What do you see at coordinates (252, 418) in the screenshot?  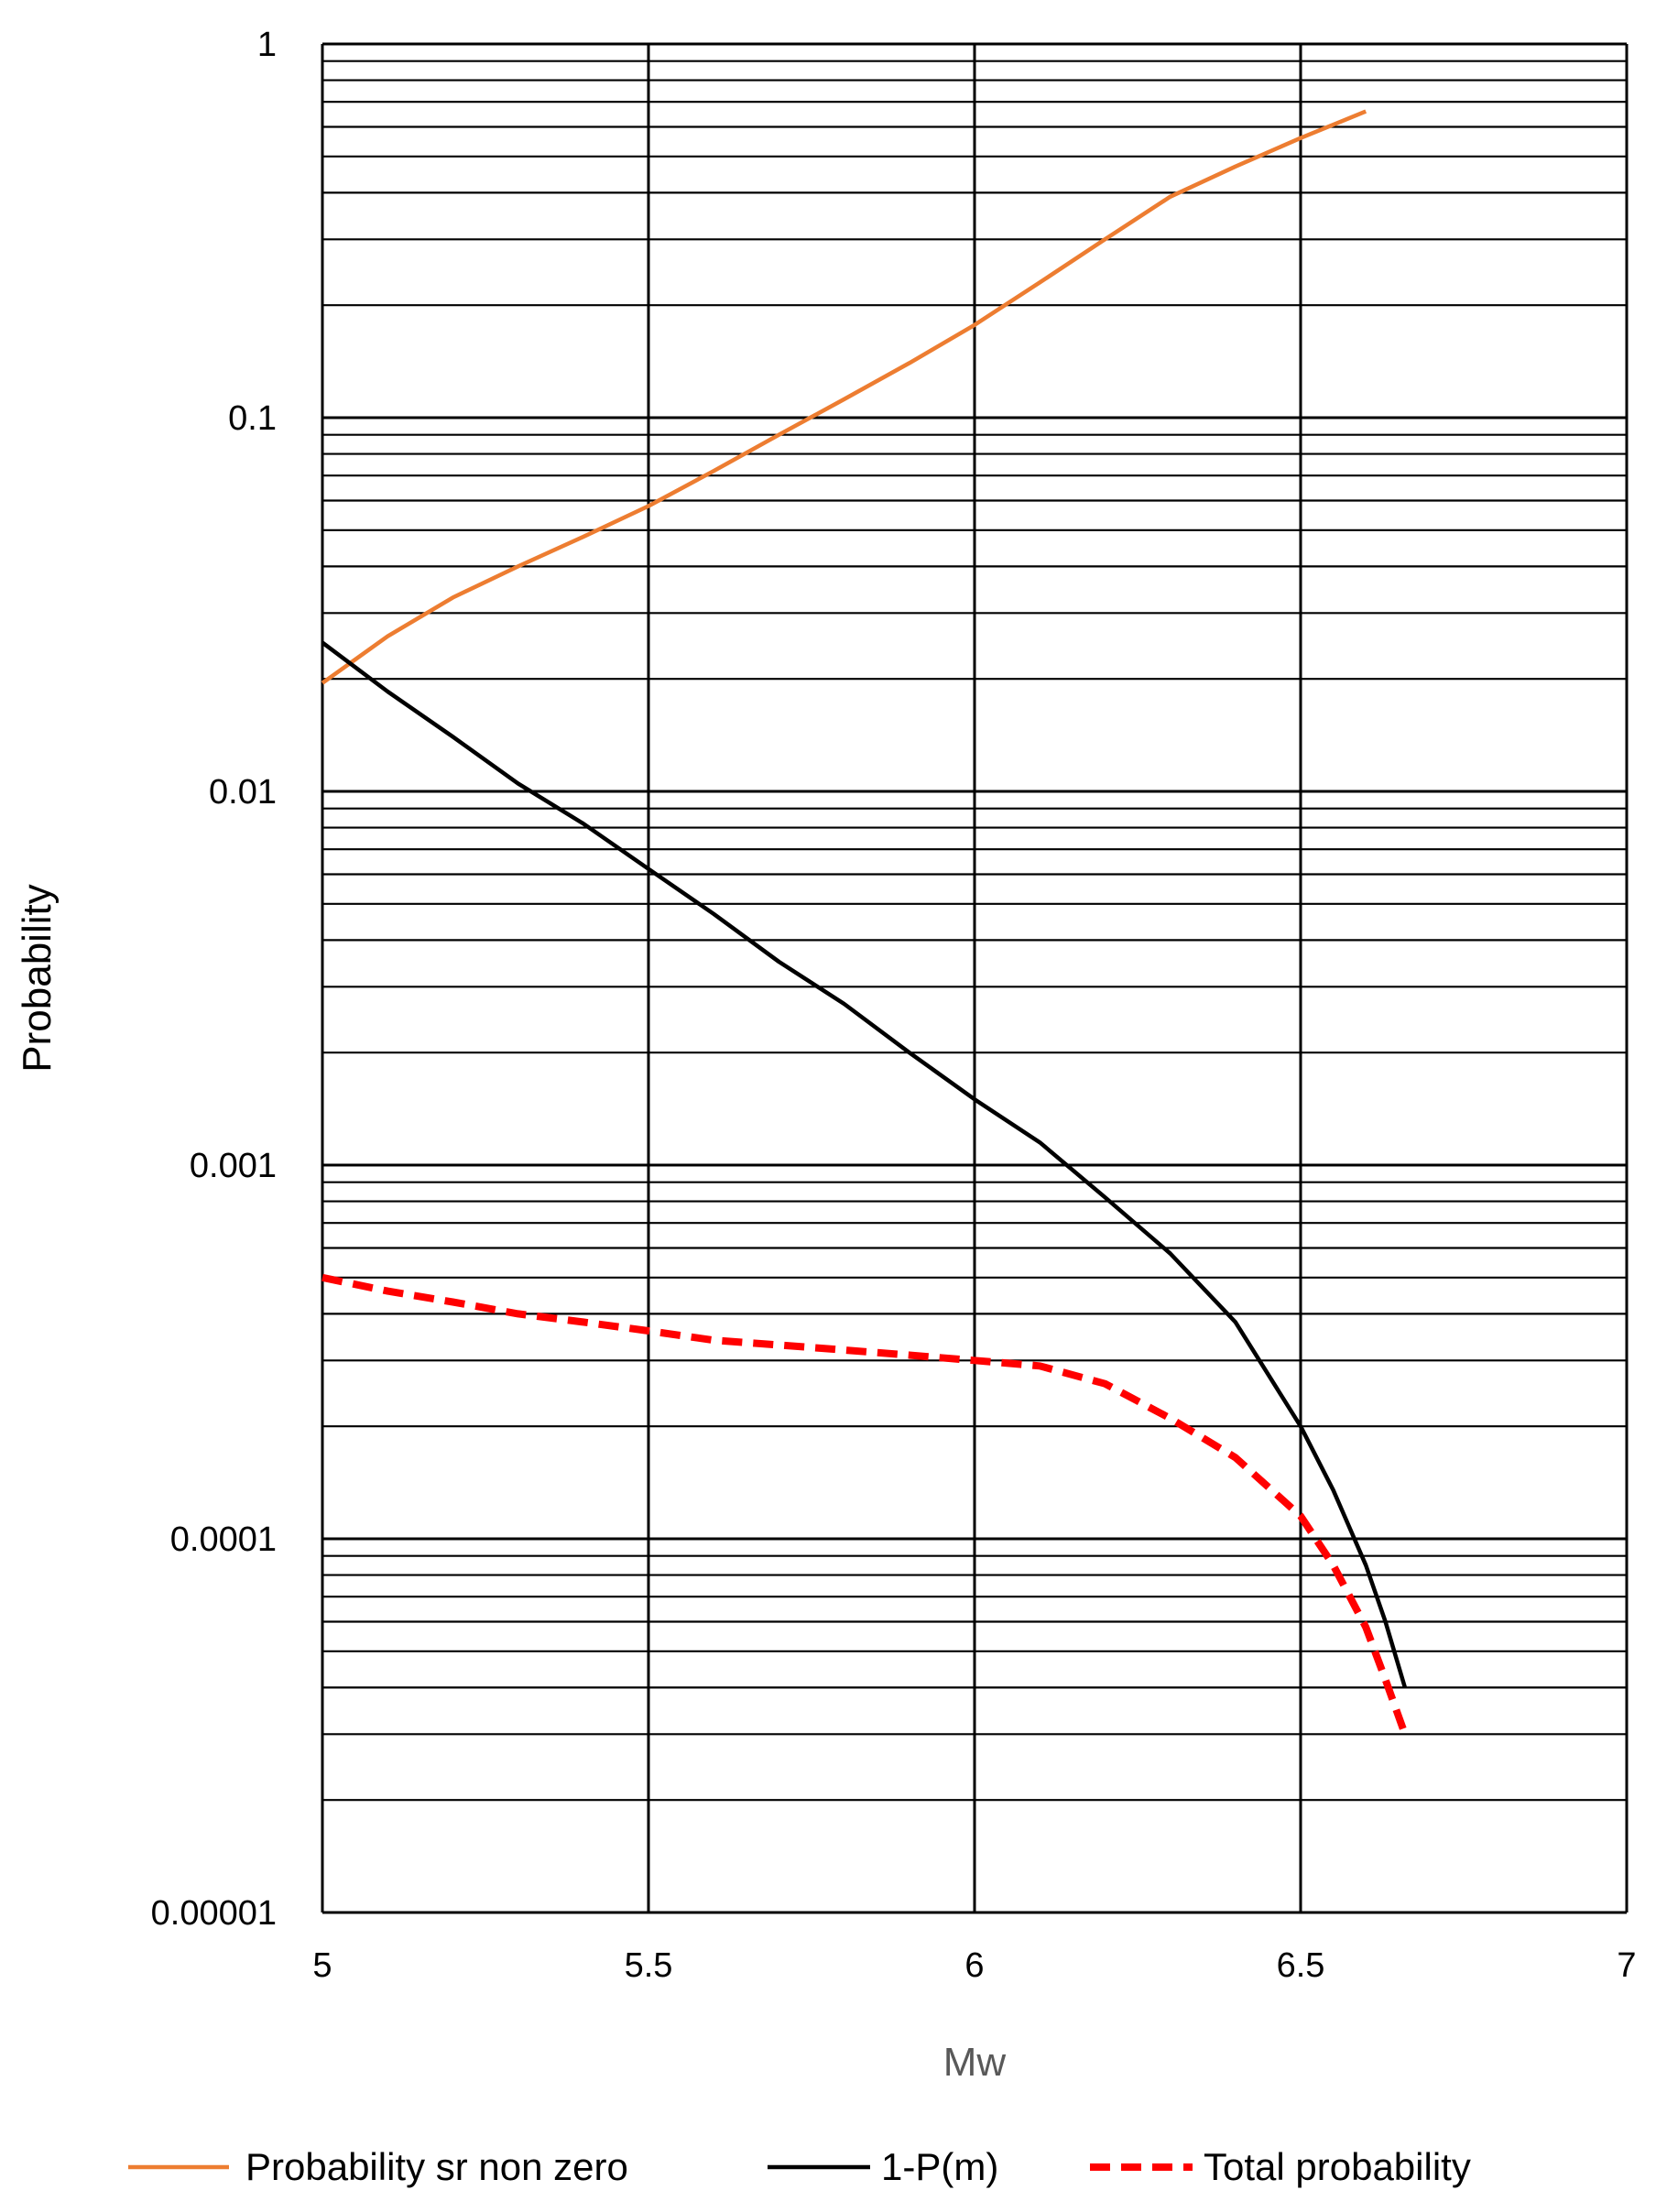 I see `y-tick-label: 0.1` at bounding box center [252, 418].